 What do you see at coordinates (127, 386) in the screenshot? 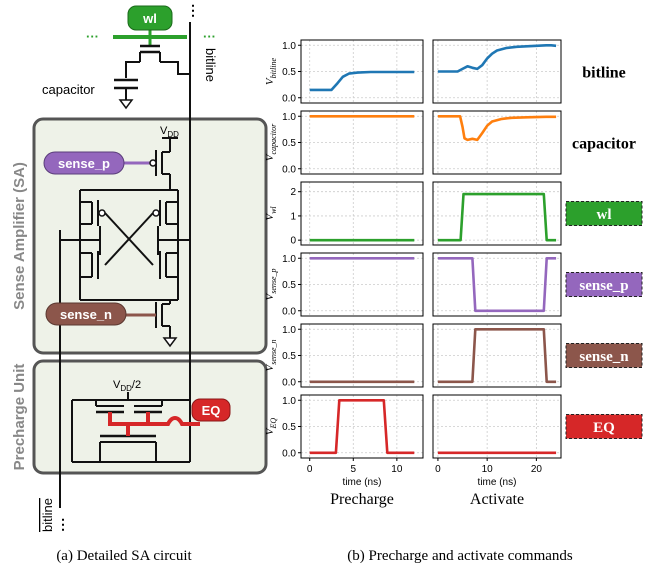
I see `vdd2-label: VDD/2` at bounding box center [127, 386].